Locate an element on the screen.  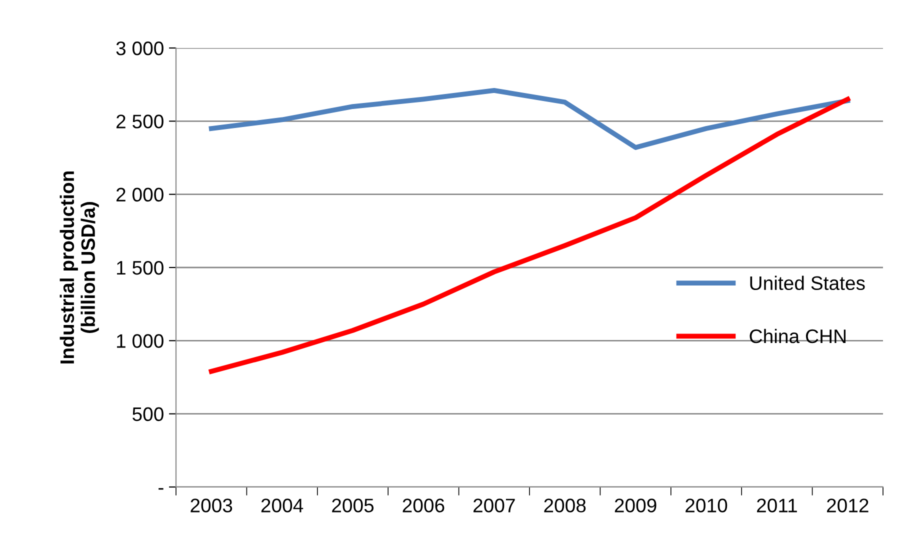
x-tick-label: 2004 is located at coordinates (282, 505).